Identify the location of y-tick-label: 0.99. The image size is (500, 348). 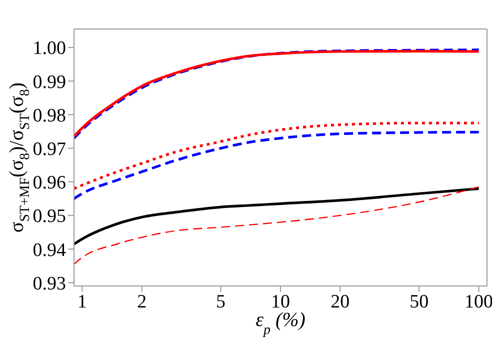
(49, 82).